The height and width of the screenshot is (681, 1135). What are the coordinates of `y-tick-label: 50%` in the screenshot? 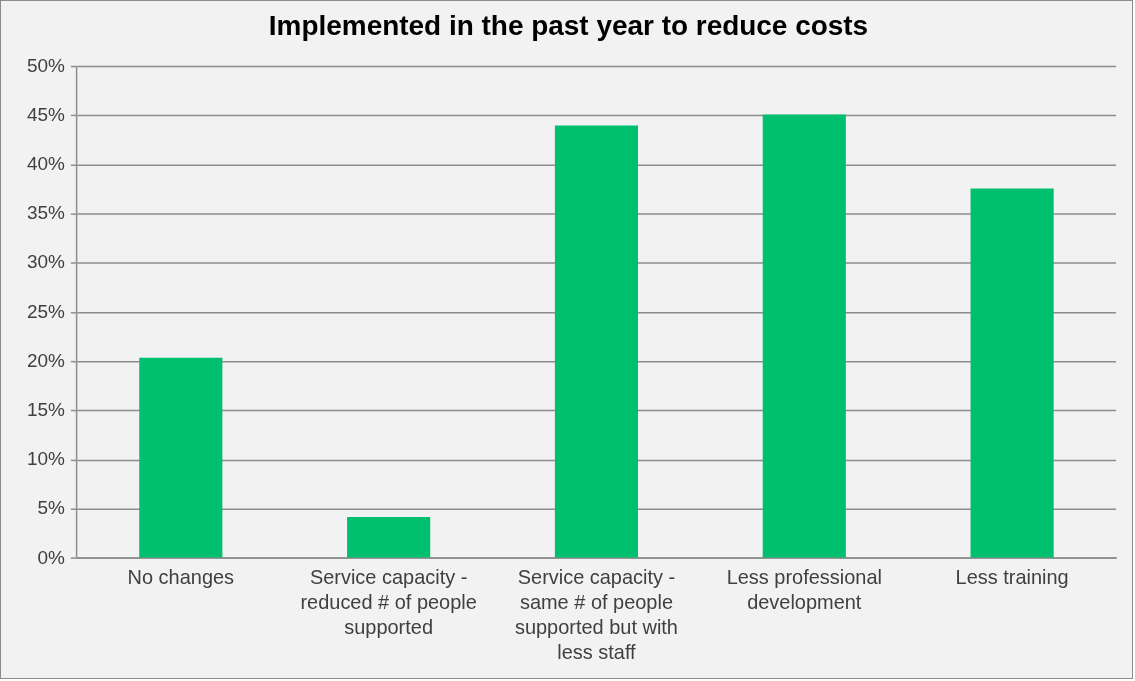 It's located at (46, 65).